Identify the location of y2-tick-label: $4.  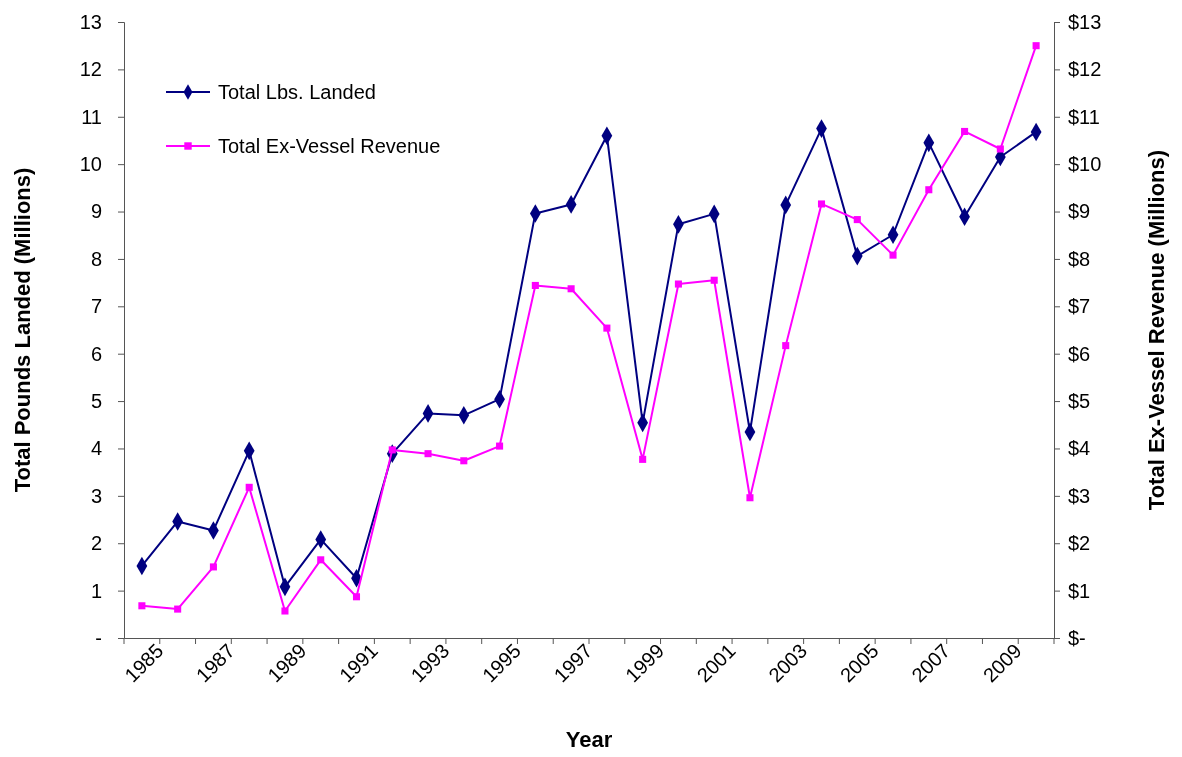
(1079, 448).